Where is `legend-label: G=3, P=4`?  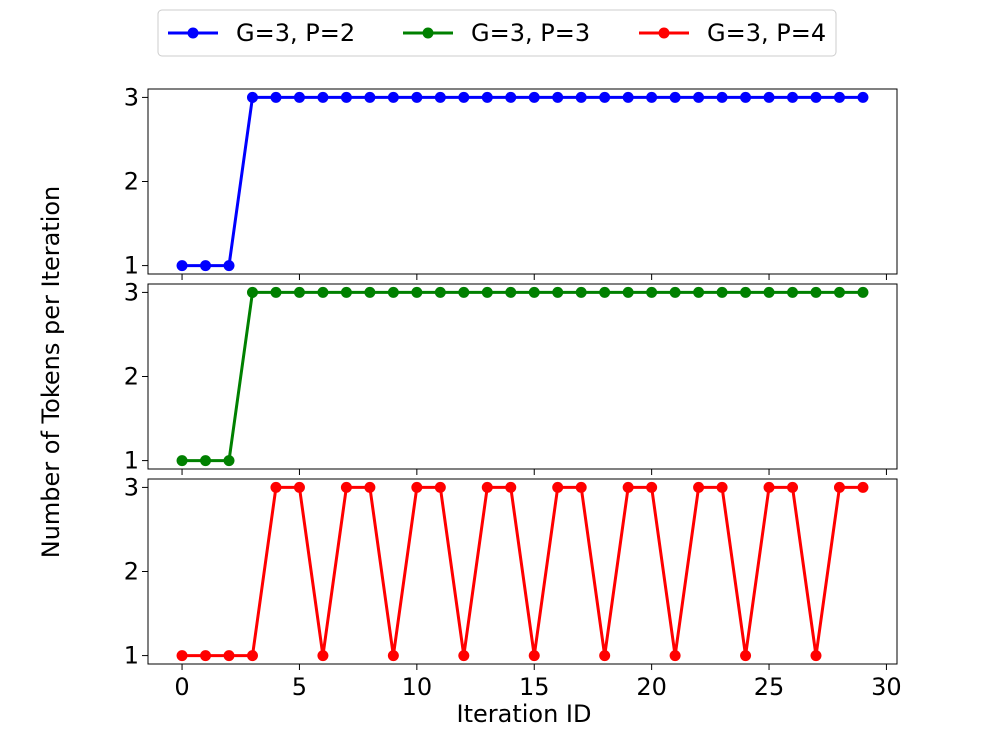 legend-label: G=3, P=4 is located at coordinates (766, 33).